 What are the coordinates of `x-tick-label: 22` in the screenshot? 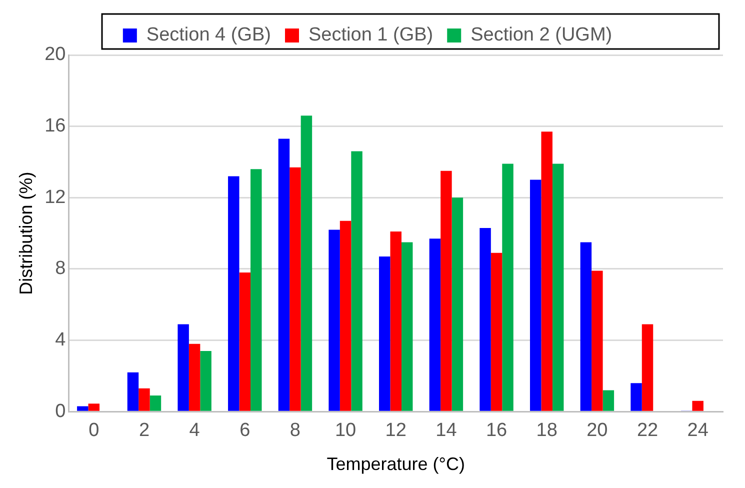 It's located at (647, 431).